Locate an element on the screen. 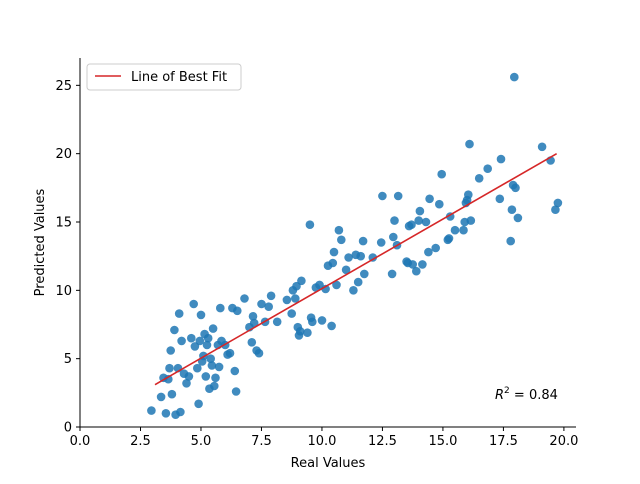 This screenshot has width=640, height=484. y-tick-label: 20 is located at coordinates (63, 154).